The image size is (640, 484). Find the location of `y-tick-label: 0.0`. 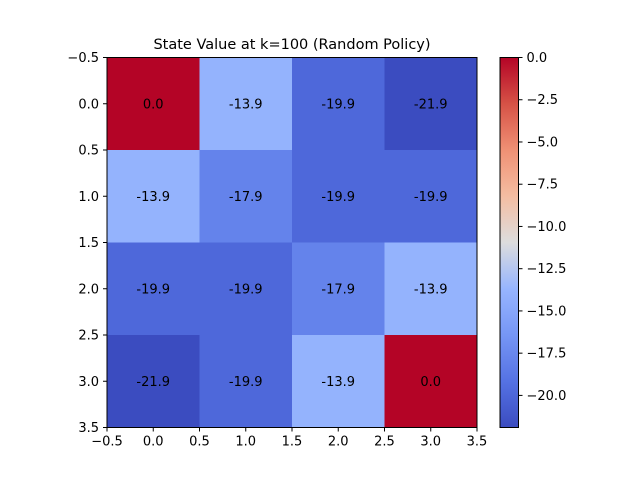

y-tick-label: 0.0 is located at coordinates (88, 104).